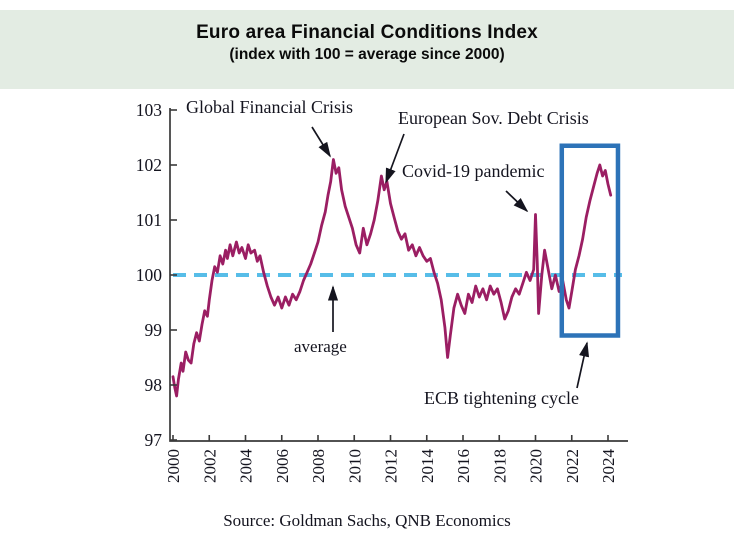 The height and width of the screenshot is (550, 734). Describe the element at coordinates (320, 346) in the screenshot. I see `annotation-average: average` at that location.